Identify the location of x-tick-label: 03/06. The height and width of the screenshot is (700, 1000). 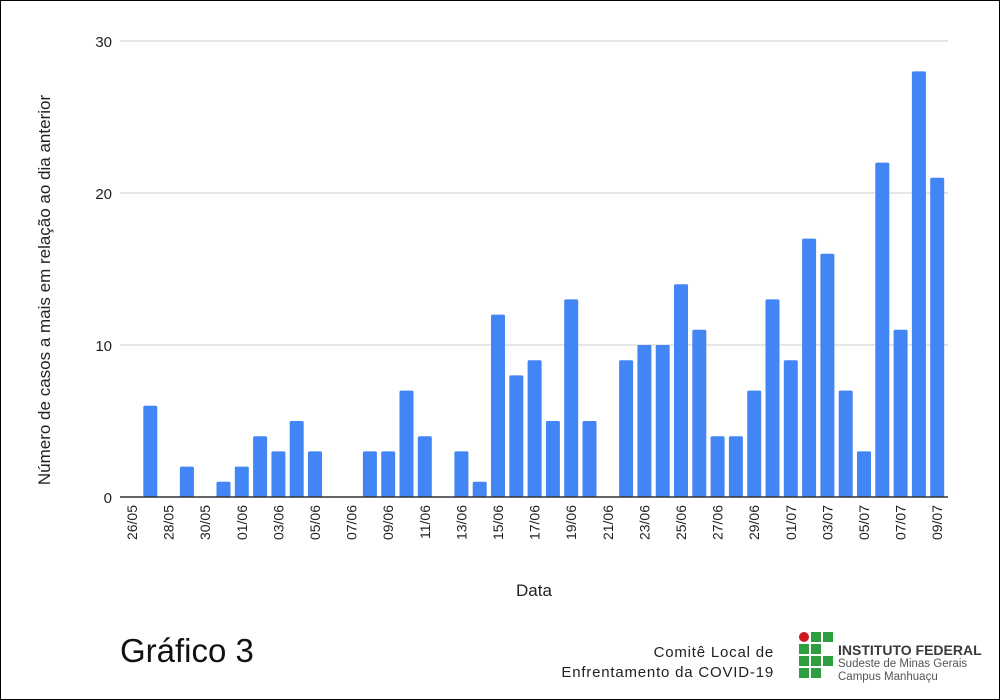
(278, 522).